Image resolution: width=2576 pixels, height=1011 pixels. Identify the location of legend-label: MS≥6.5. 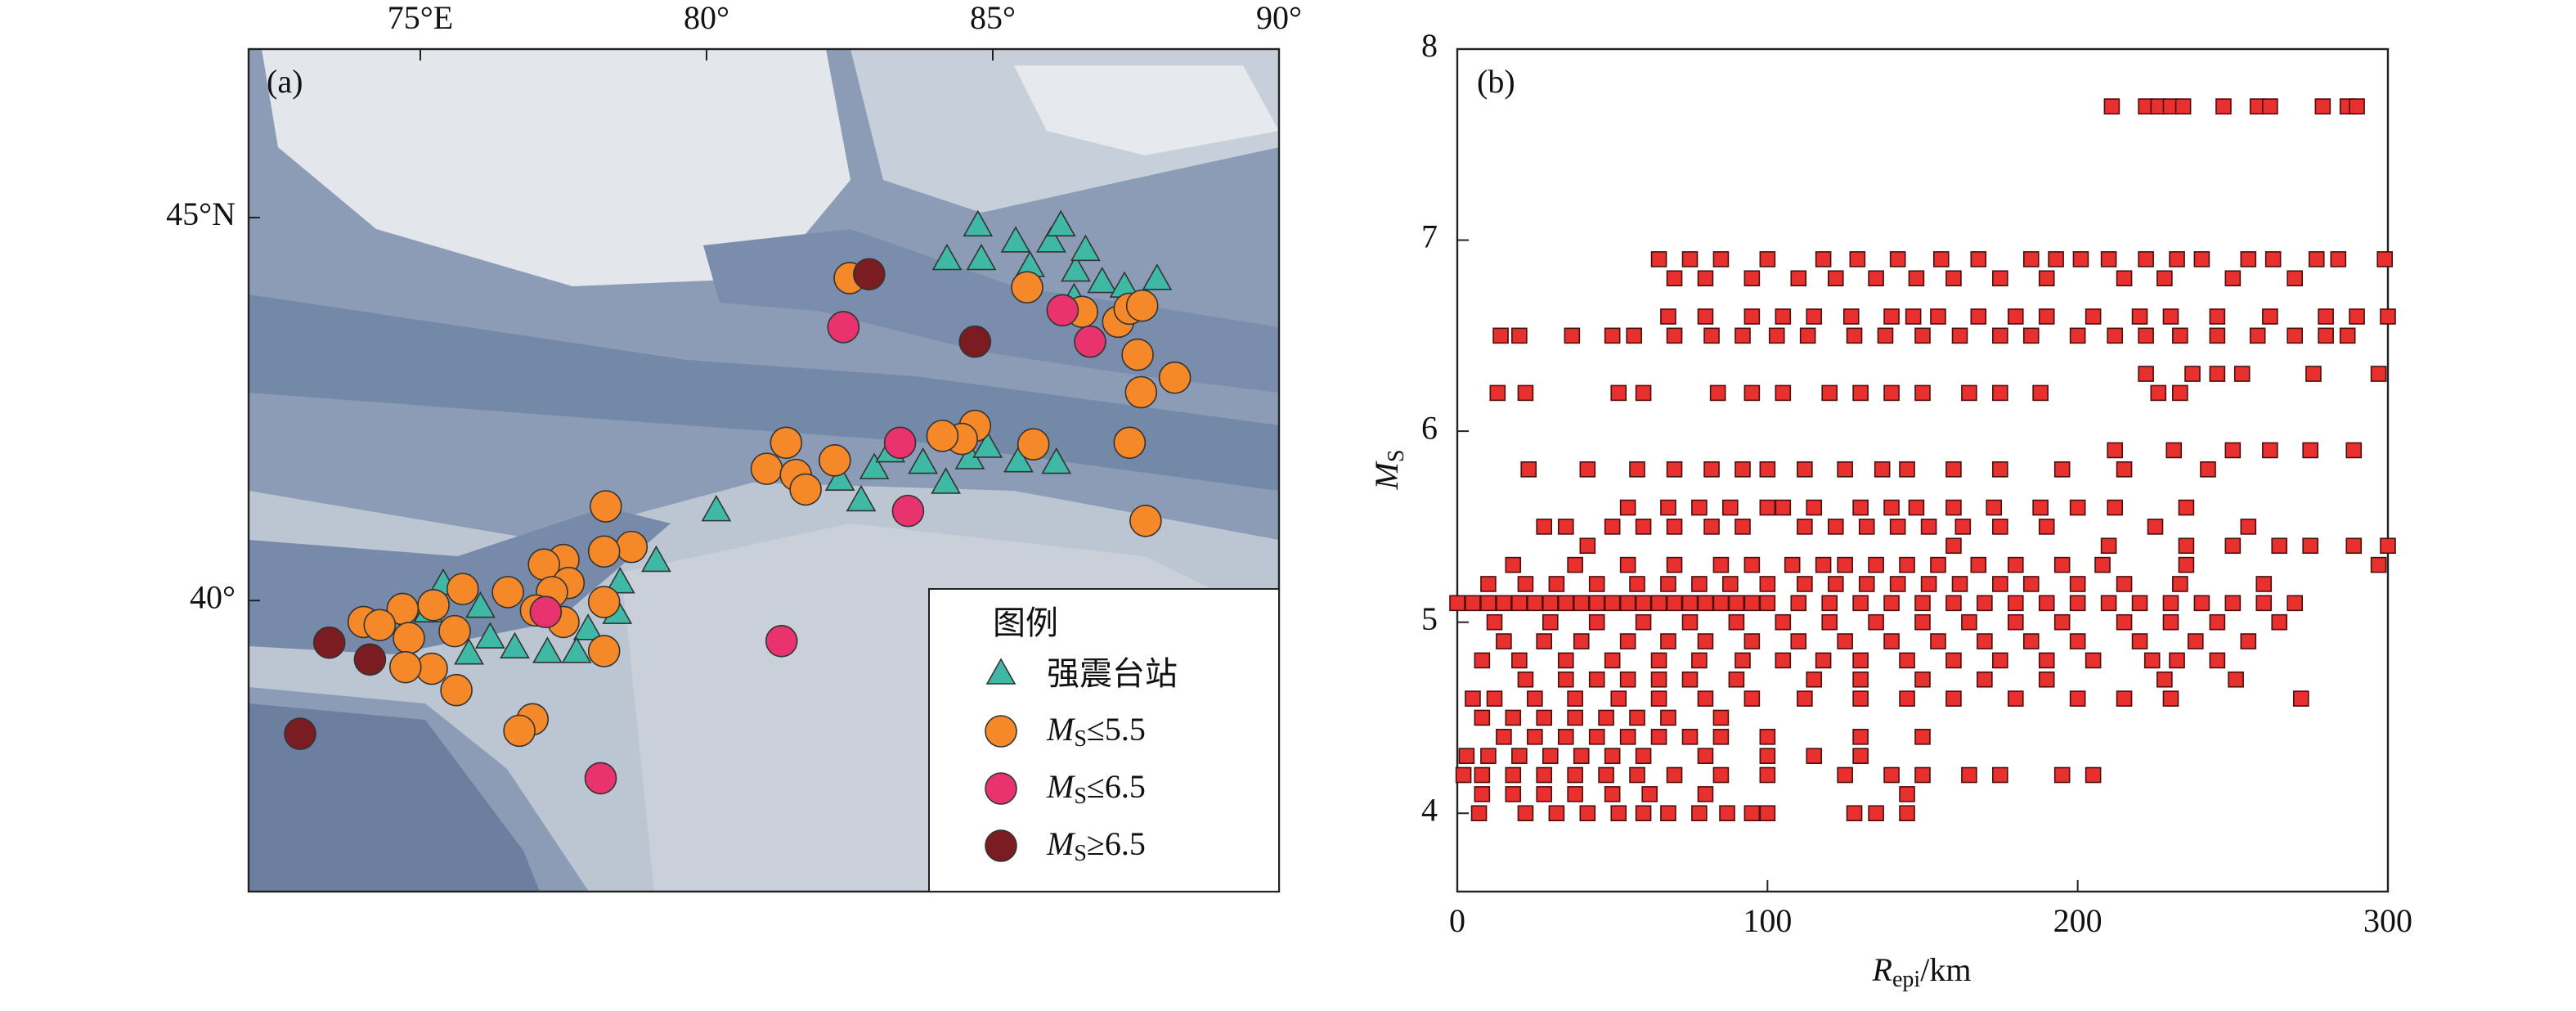
(1096, 845).